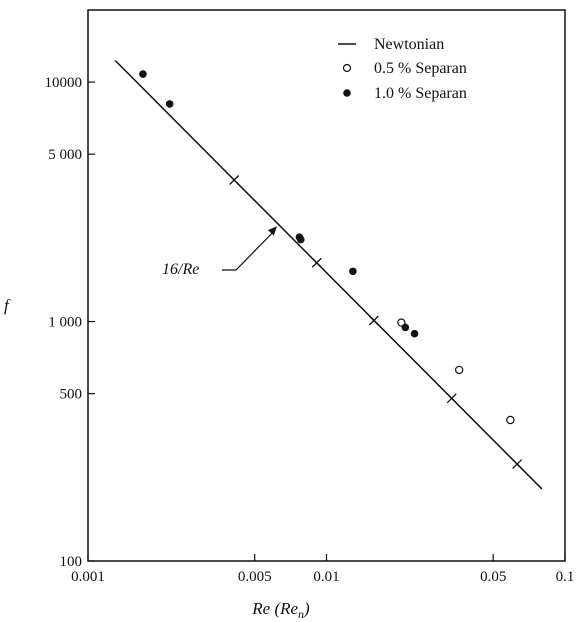 This screenshot has width=582, height=622. What do you see at coordinates (71, 562) in the screenshot?
I see `y-tick-label: 100` at bounding box center [71, 562].